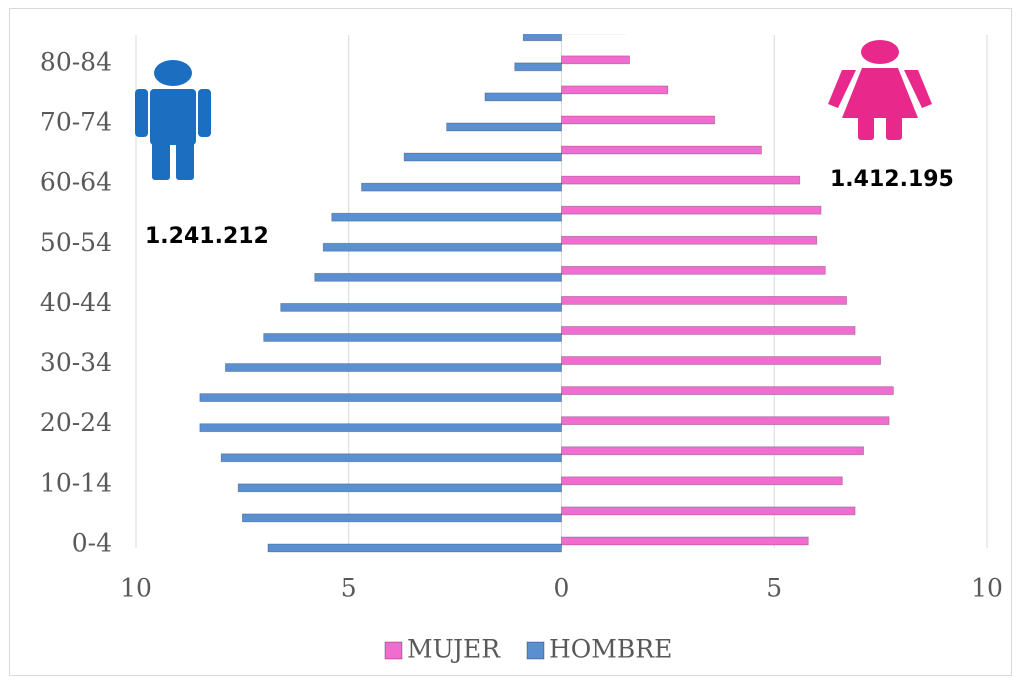  I want to click on y-tick-label: 10-14, so click(76, 482).